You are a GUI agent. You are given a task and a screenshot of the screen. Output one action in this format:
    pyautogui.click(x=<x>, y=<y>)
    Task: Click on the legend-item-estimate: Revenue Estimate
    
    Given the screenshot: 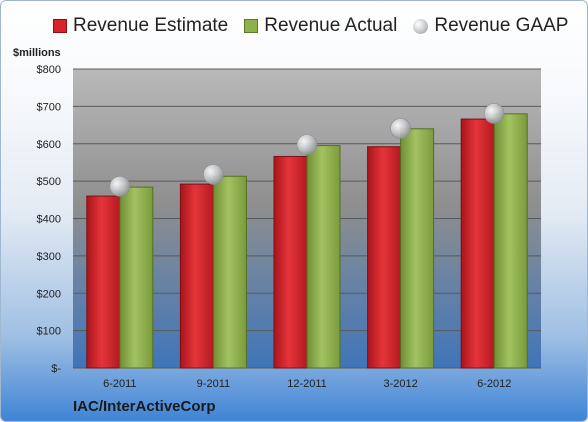 What is the action you would take?
    pyautogui.click(x=140, y=26)
    